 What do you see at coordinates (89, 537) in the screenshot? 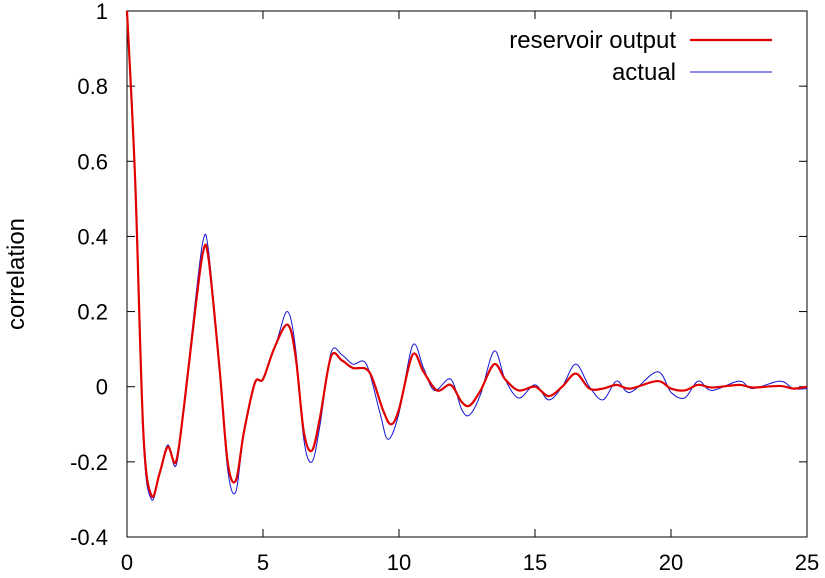
I see `y-tick-label: -0.4` at bounding box center [89, 537].